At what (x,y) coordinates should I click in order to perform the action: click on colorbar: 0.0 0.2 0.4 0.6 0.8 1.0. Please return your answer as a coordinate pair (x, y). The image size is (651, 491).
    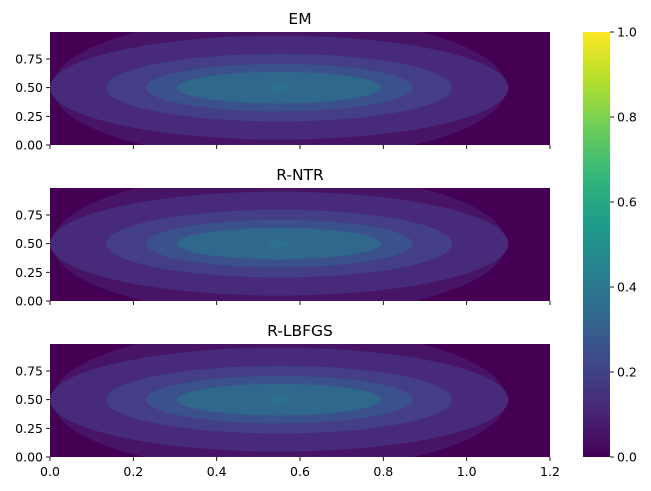
    Looking at the image, I should click on (610, 245).